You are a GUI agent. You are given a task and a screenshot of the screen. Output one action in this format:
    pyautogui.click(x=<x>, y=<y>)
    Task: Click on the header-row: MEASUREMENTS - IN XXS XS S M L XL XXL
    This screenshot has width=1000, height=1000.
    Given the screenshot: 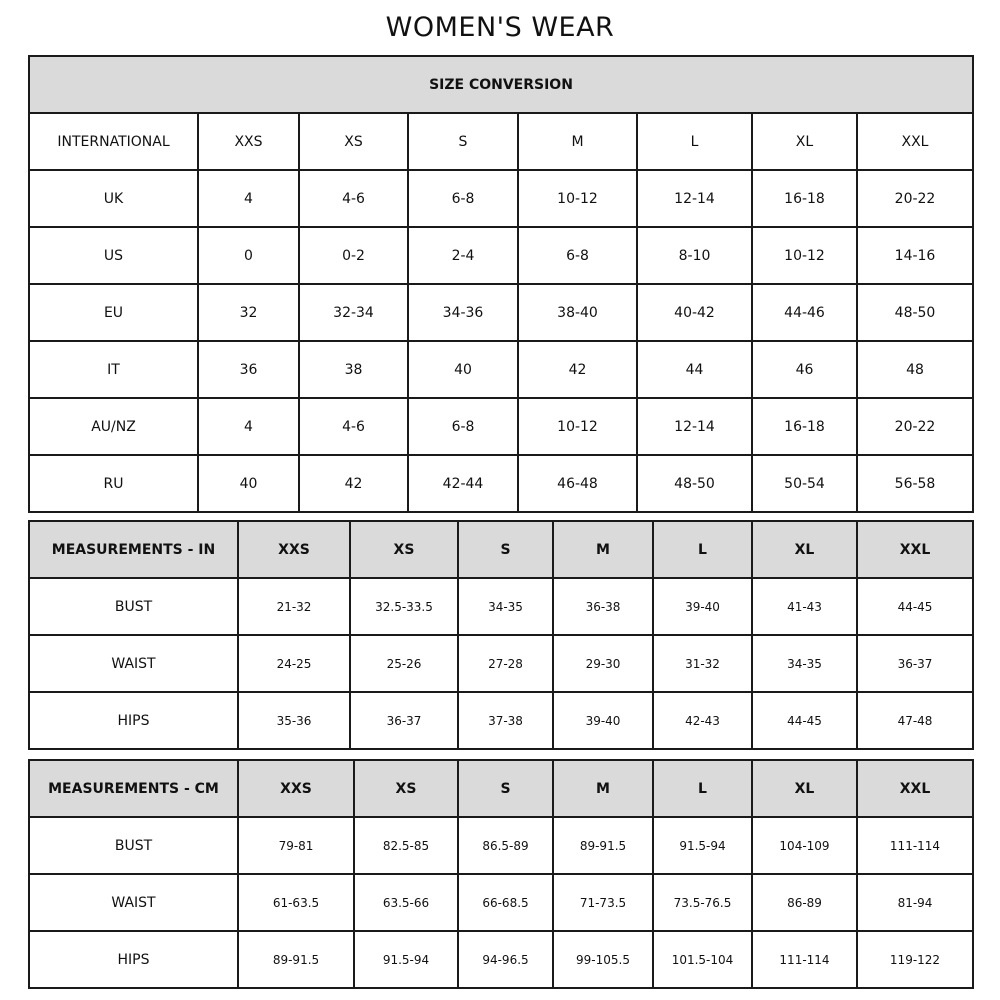 What is the action you would take?
    pyautogui.click(x=501, y=549)
    